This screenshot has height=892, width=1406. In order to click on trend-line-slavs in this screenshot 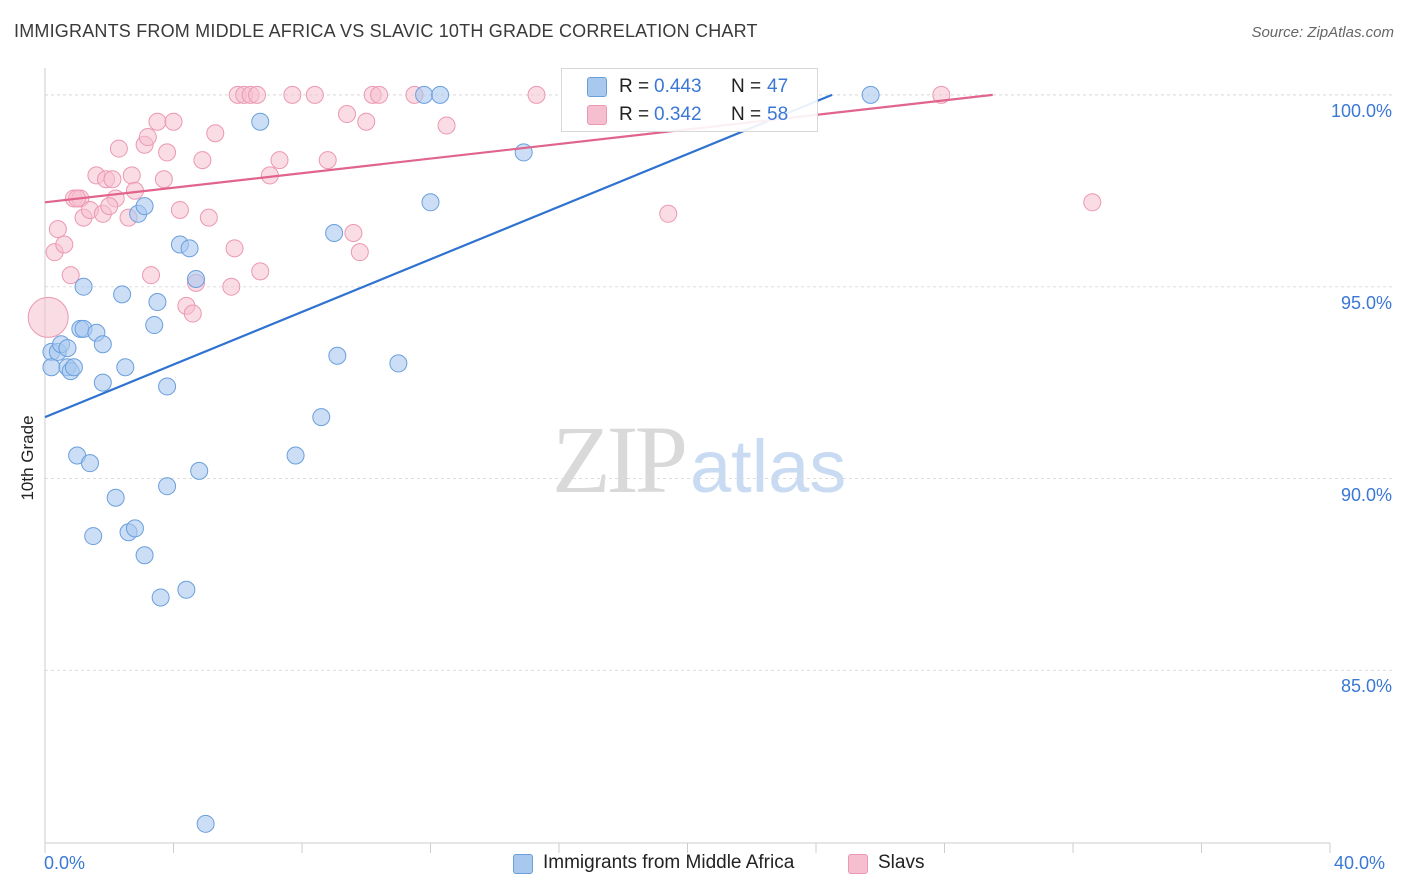, I will do `click(518, 148)`.